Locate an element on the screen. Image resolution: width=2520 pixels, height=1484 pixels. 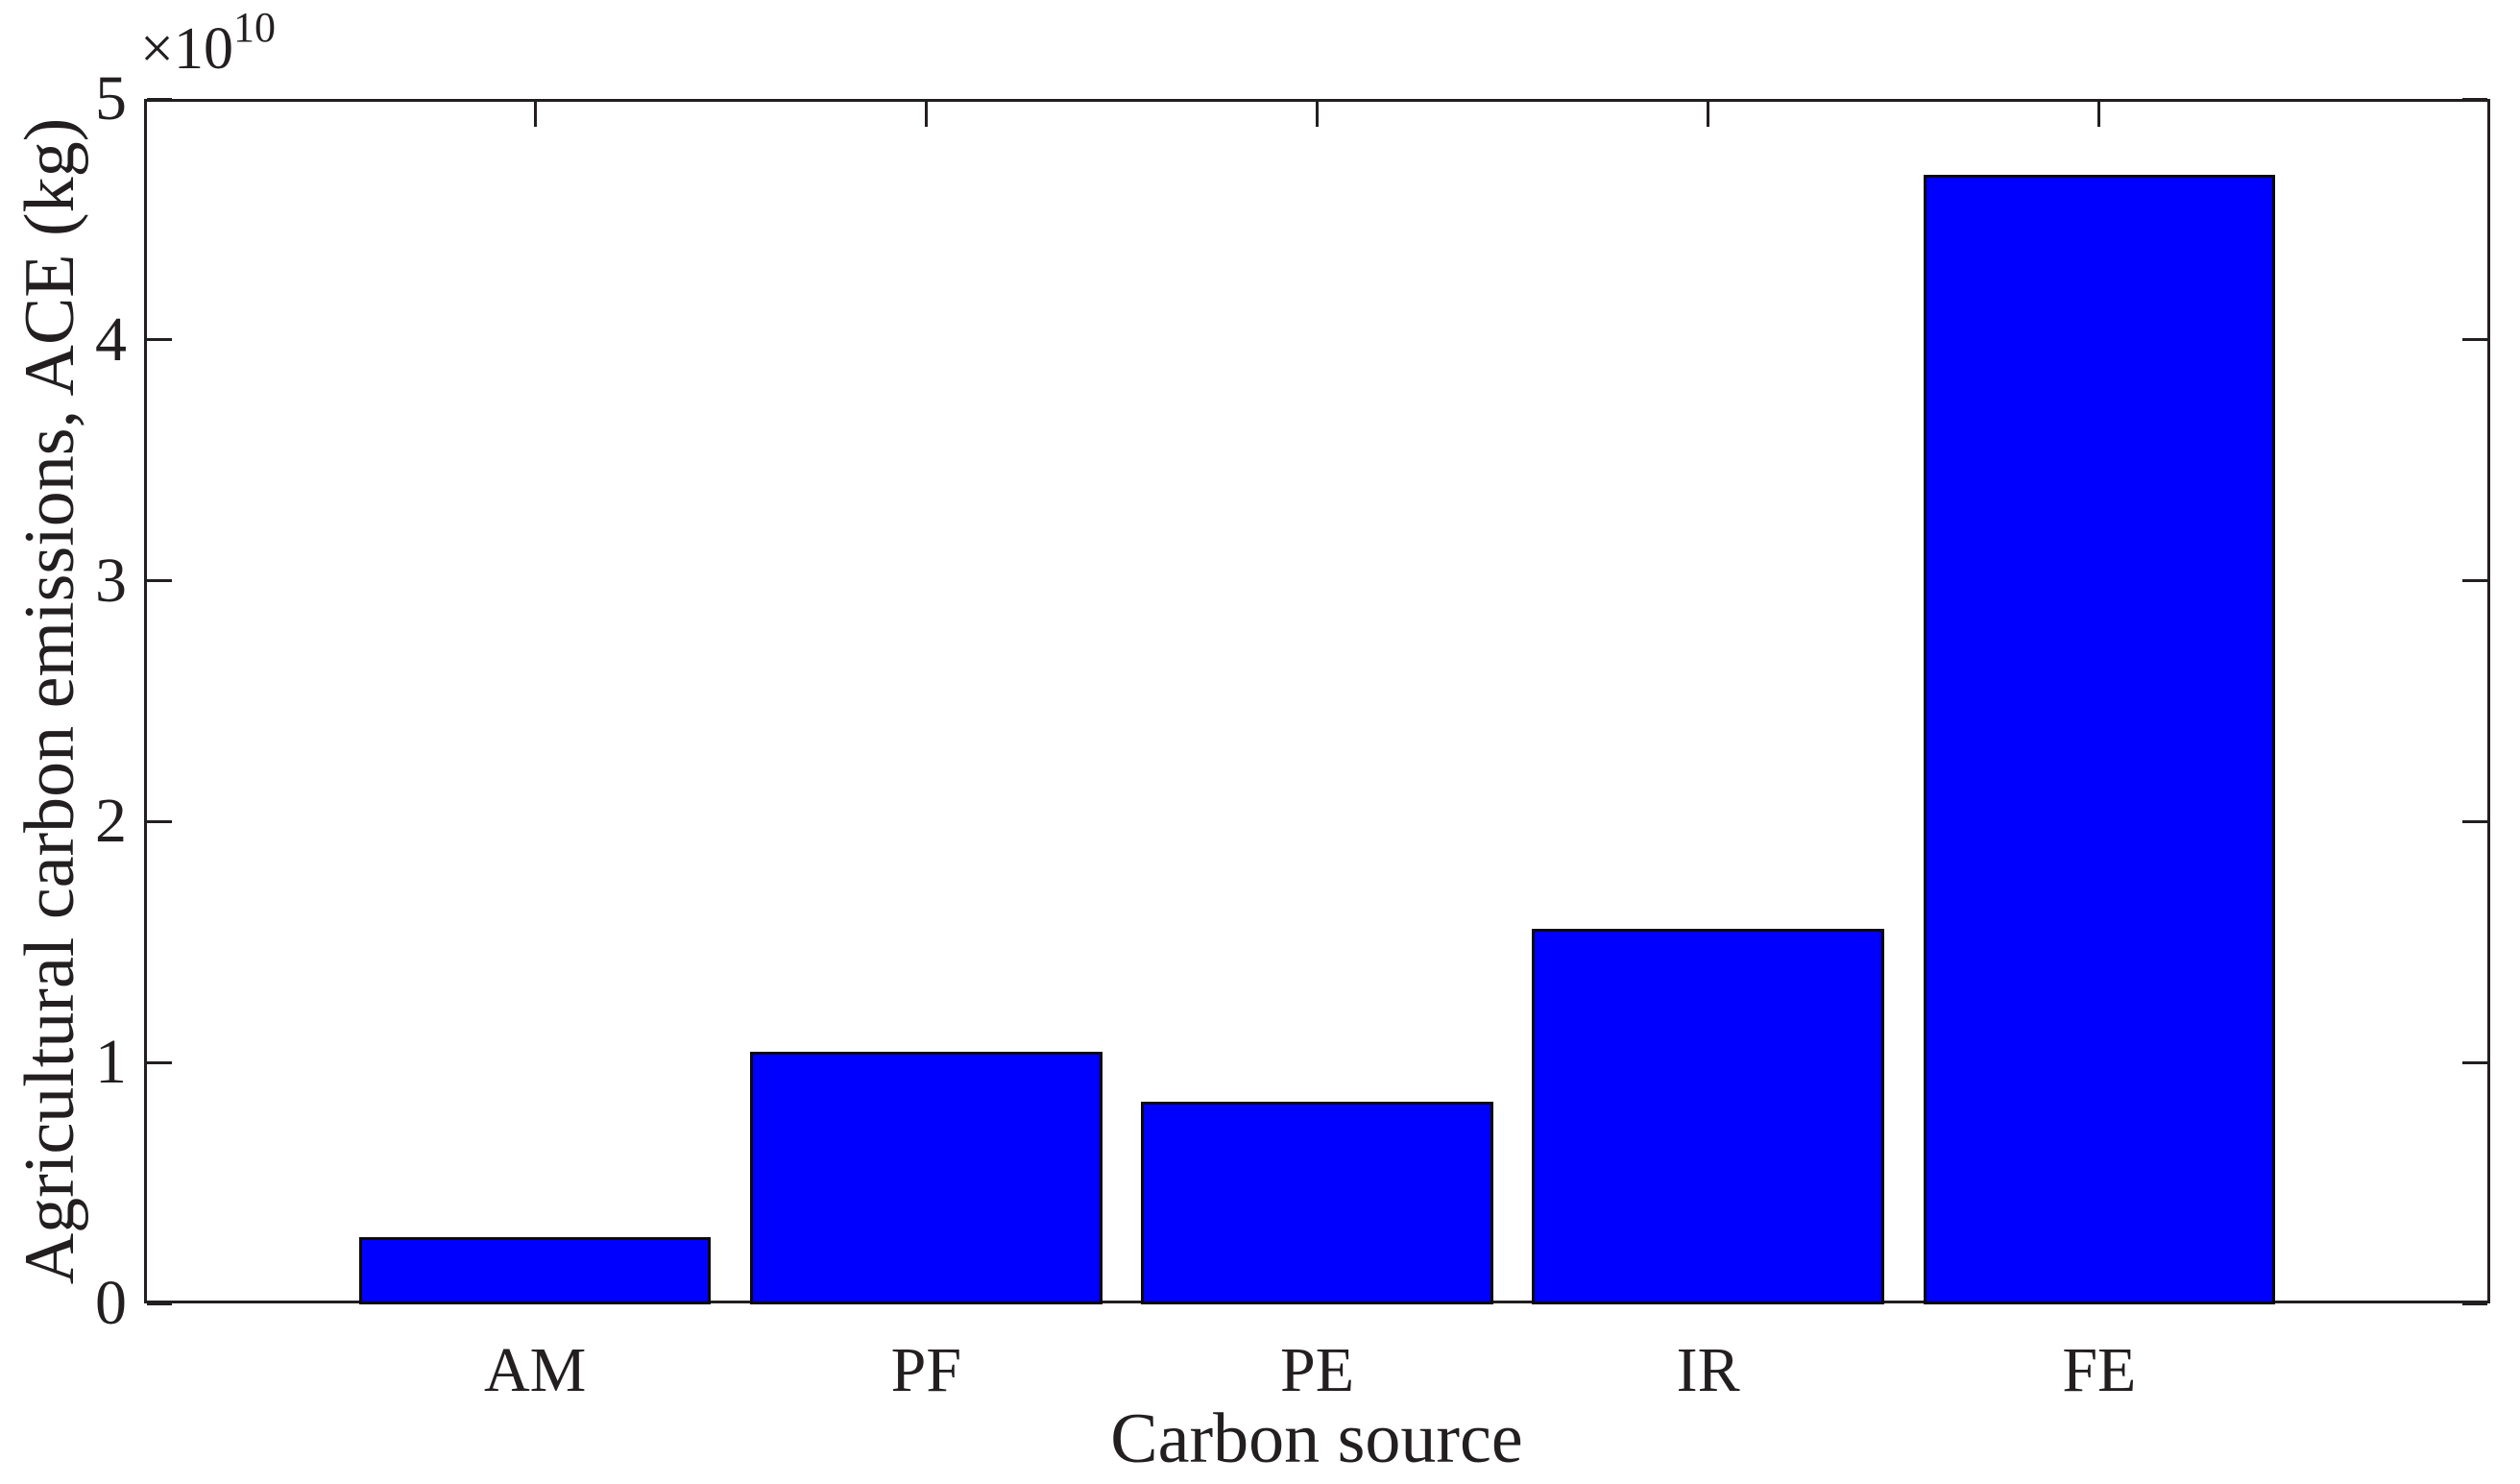
bar-ir is located at coordinates (1708, 1116).